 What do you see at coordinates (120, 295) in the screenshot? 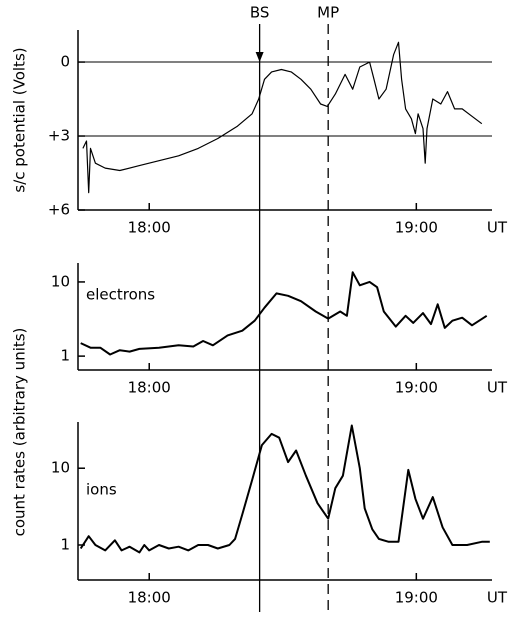
I see `series-label: electrons` at bounding box center [120, 295].